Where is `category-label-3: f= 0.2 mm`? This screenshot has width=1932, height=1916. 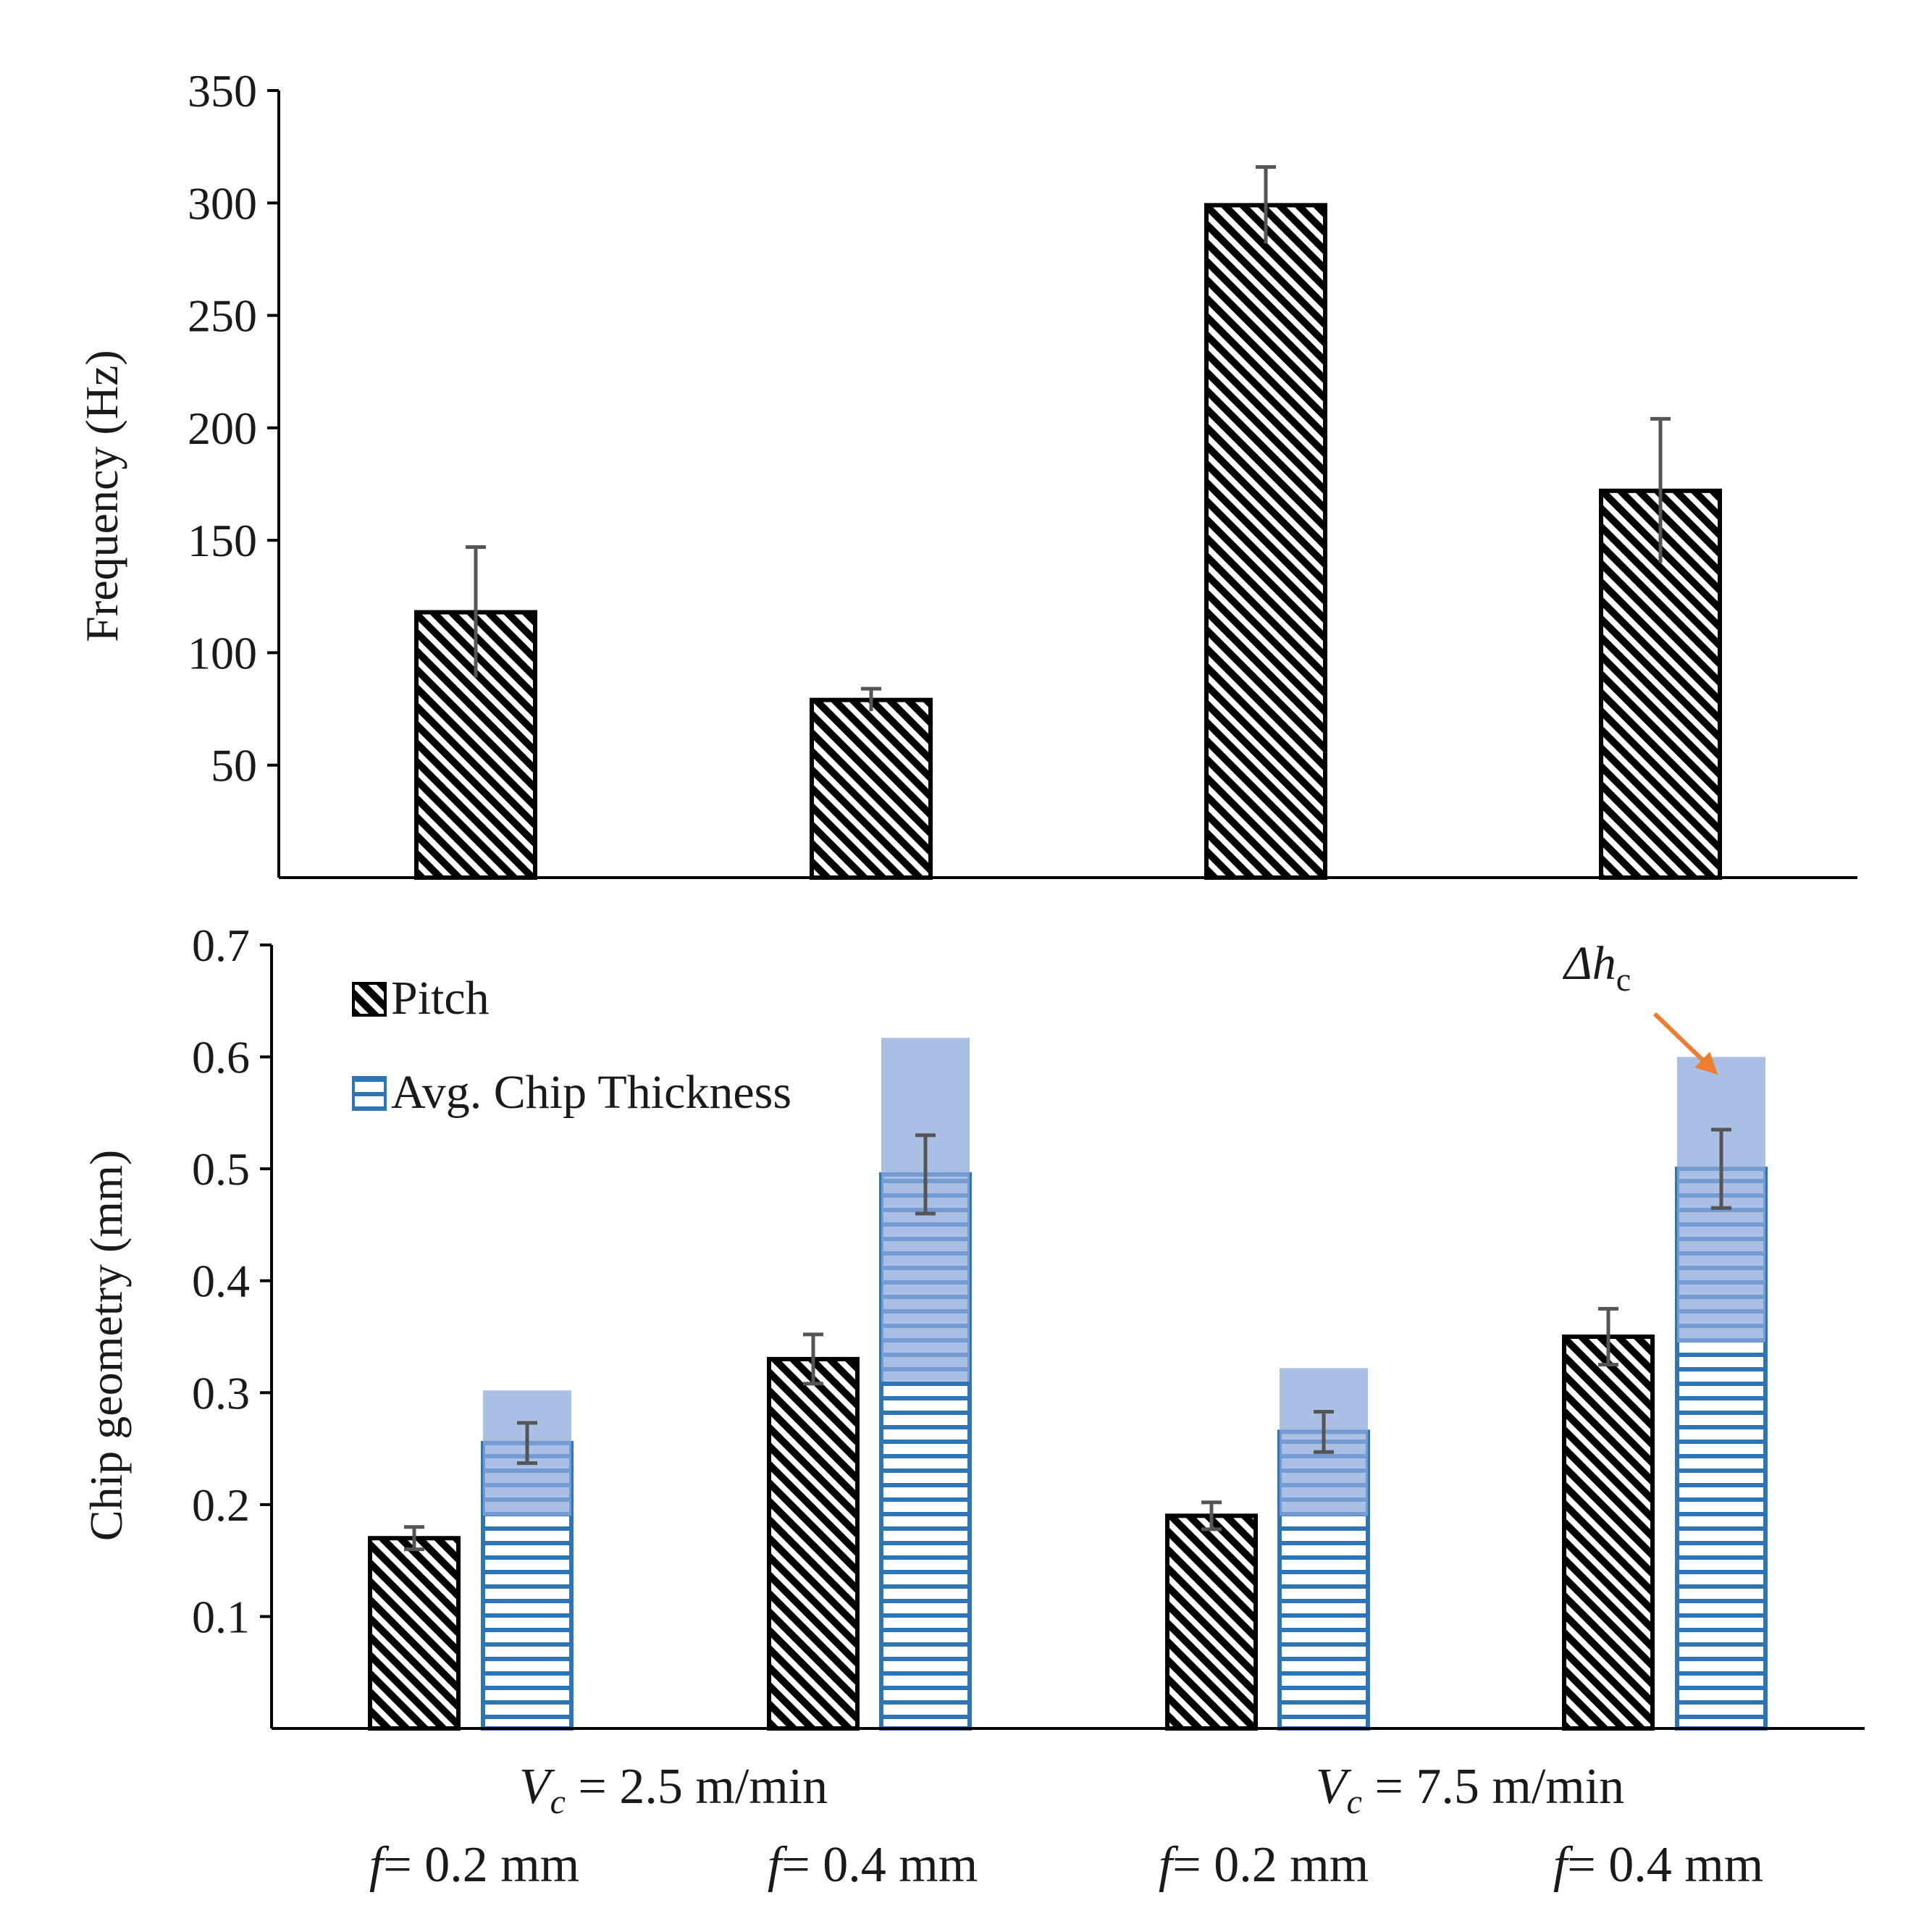 category-label-3: f= 0.2 mm is located at coordinates (1264, 1865).